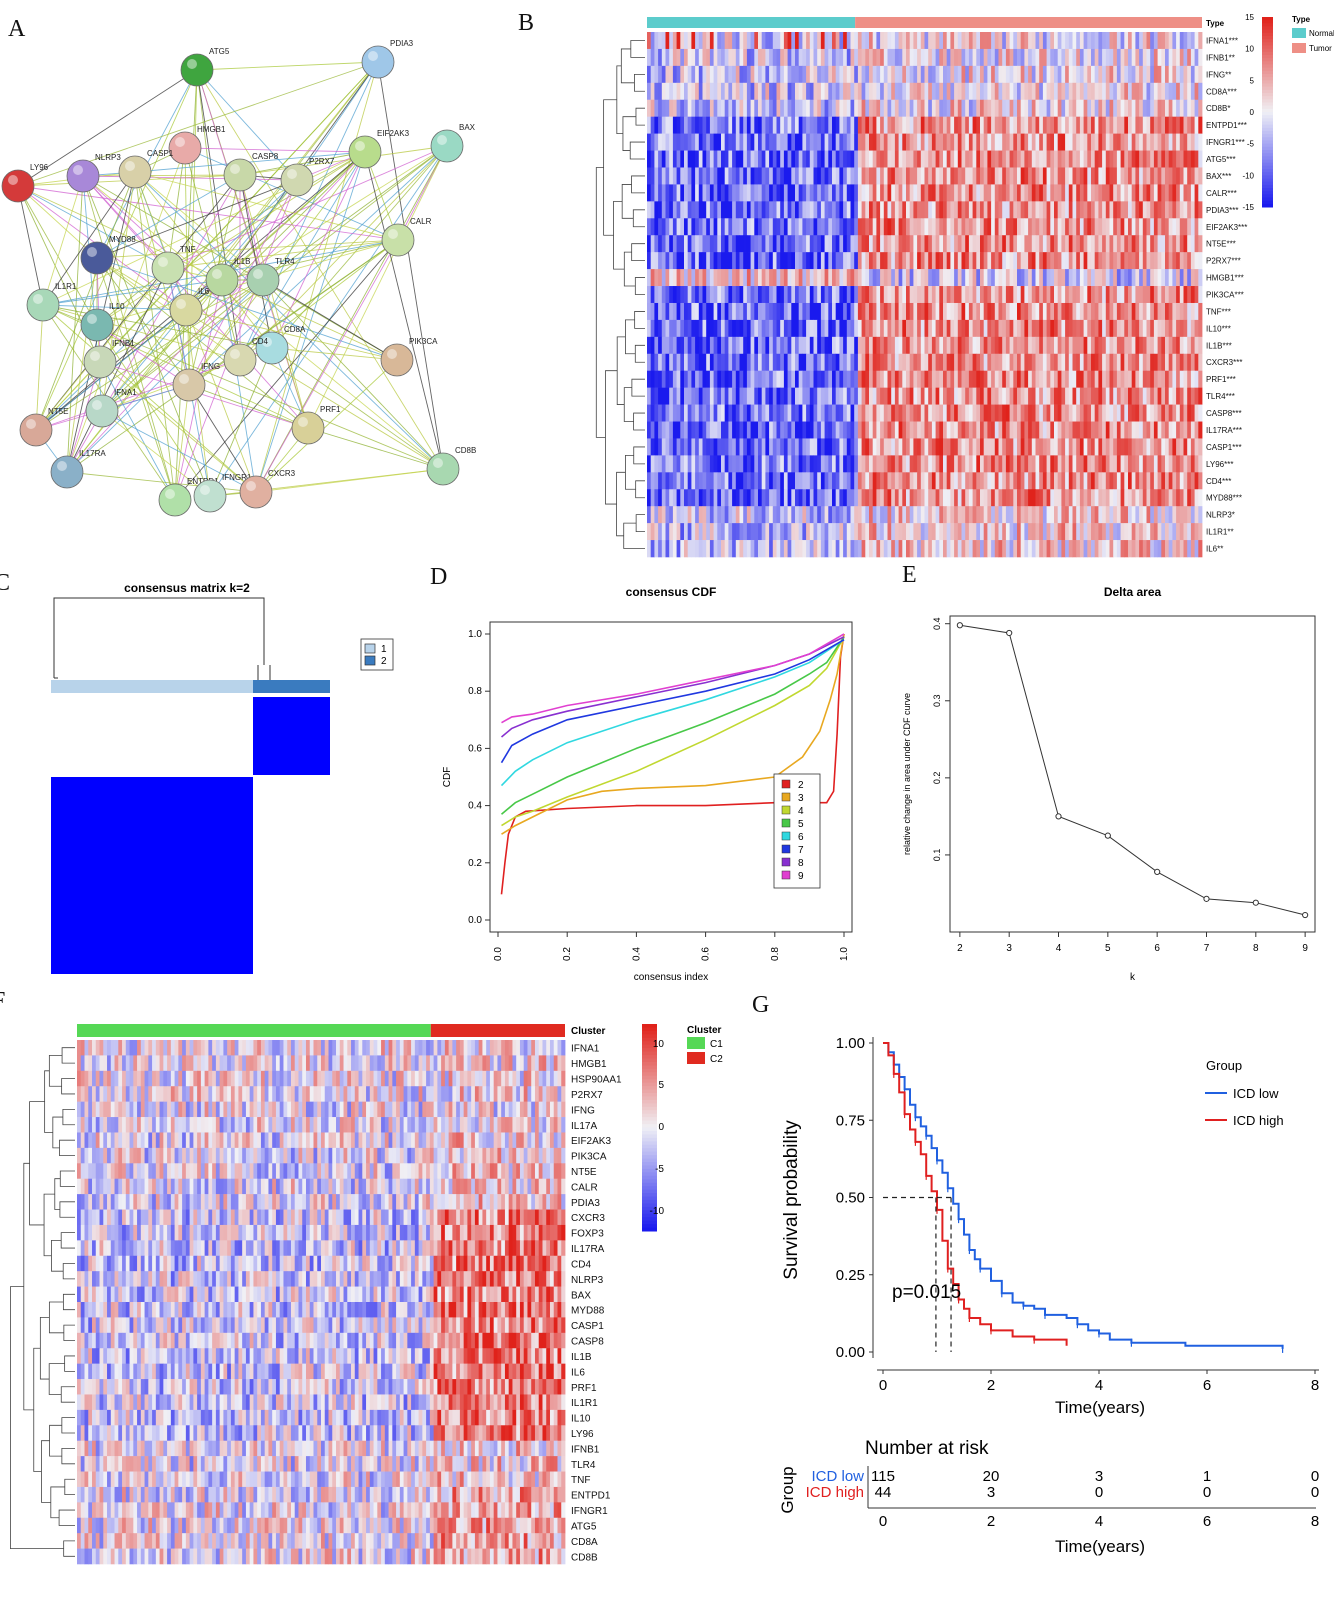 The width and height of the screenshot is (1334, 1602). What do you see at coordinates (210, 366) in the screenshot?
I see `network-node-label: IFNG` at bounding box center [210, 366].